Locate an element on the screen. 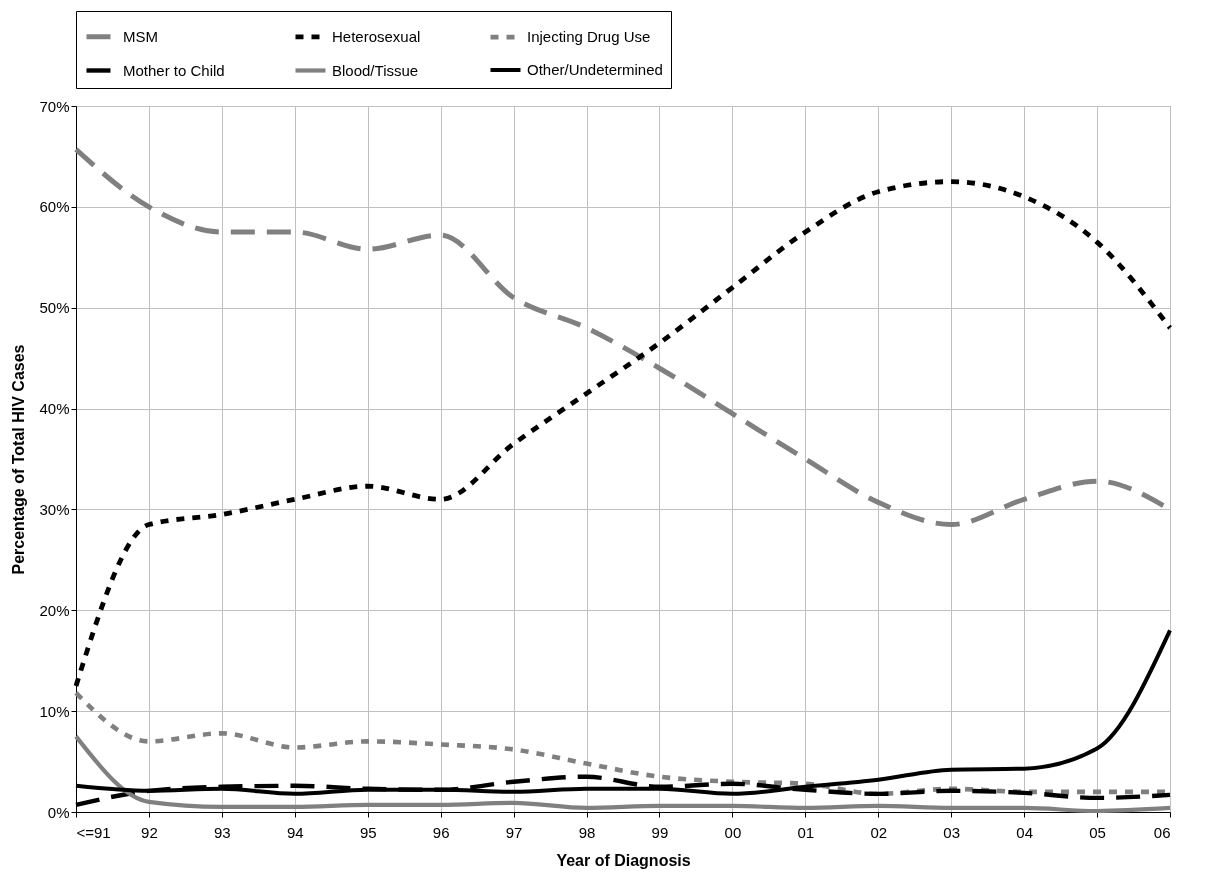 This screenshot has height=893, width=1226. y-tick-label: 70% is located at coordinates (54, 106).